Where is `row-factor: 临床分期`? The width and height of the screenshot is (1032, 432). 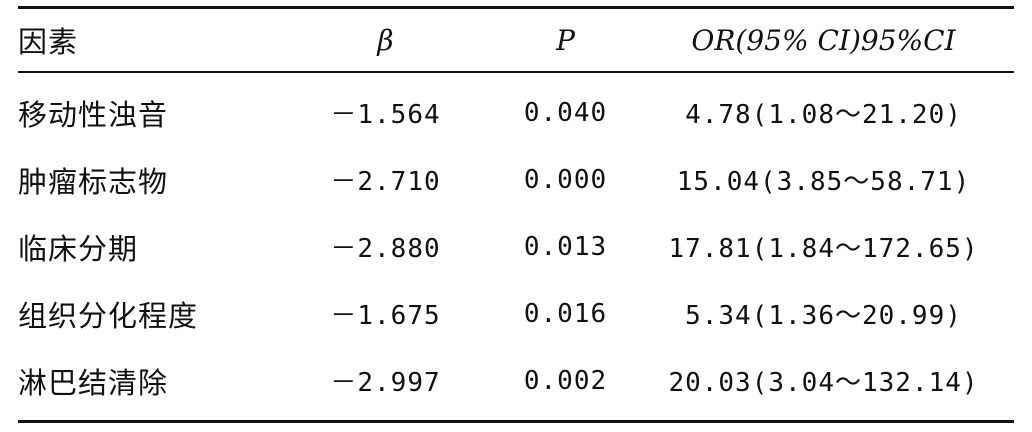
row-factor: 临床分期 is located at coordinates (78, 248).